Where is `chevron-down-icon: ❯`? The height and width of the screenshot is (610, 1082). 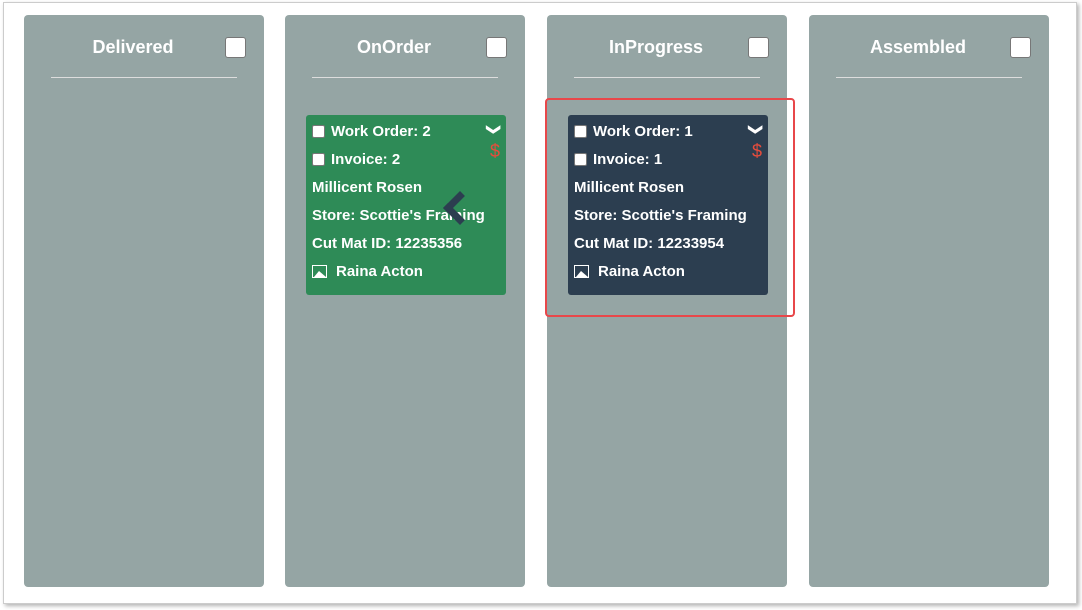
chevron-down-icon: ❯ is located at coordinates (494, 129).